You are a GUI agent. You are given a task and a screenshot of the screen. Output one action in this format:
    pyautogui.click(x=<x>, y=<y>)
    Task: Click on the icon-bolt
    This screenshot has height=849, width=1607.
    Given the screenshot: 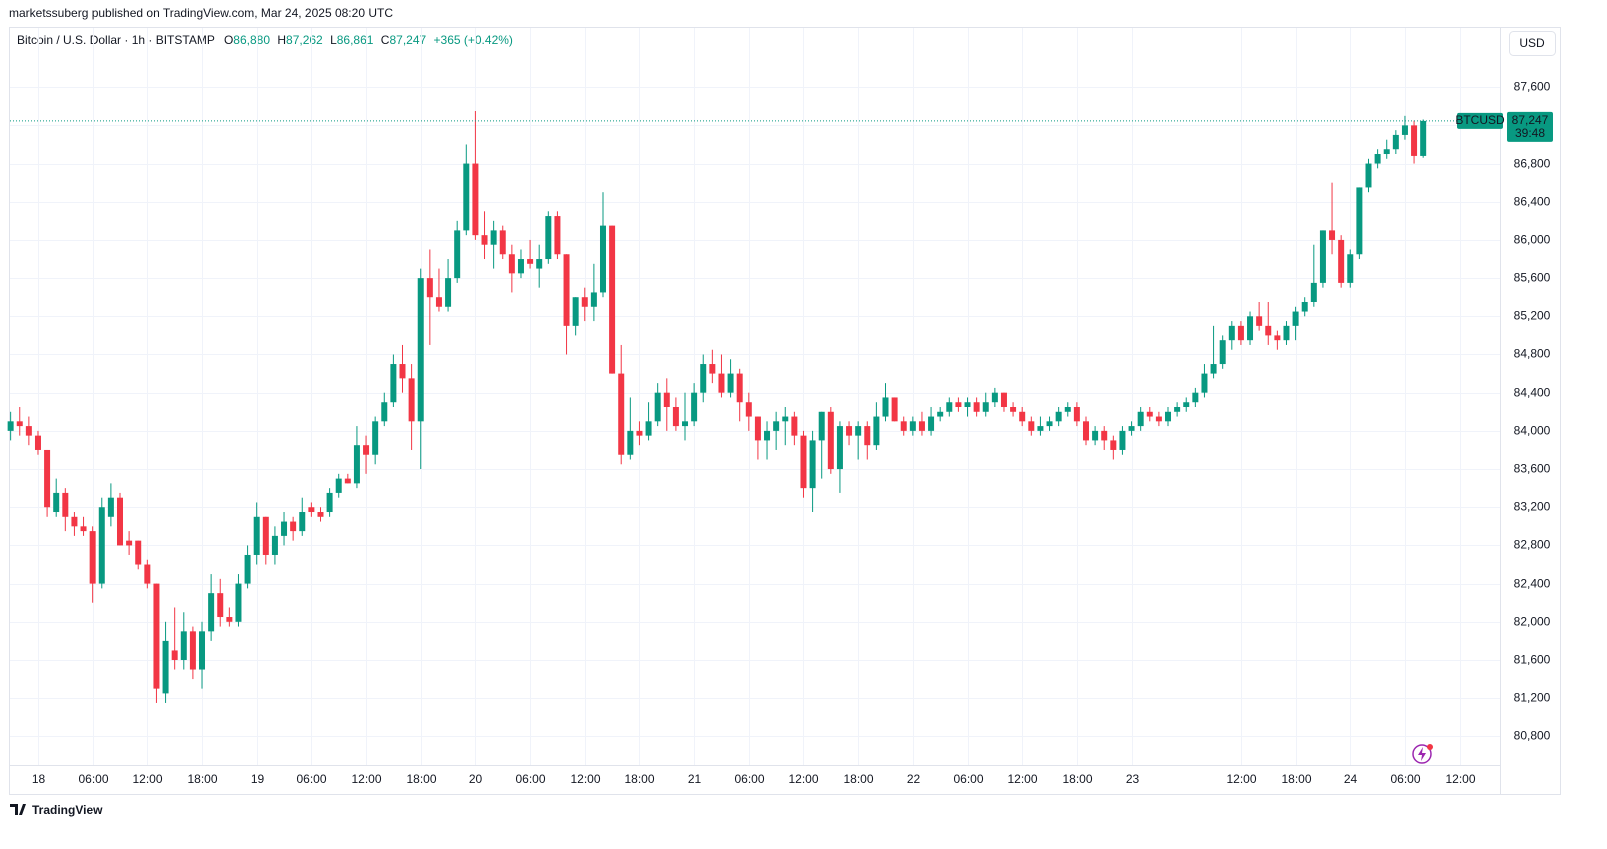 What is the action you would take?
    pyautogui.click(x=1422, y=754)
    